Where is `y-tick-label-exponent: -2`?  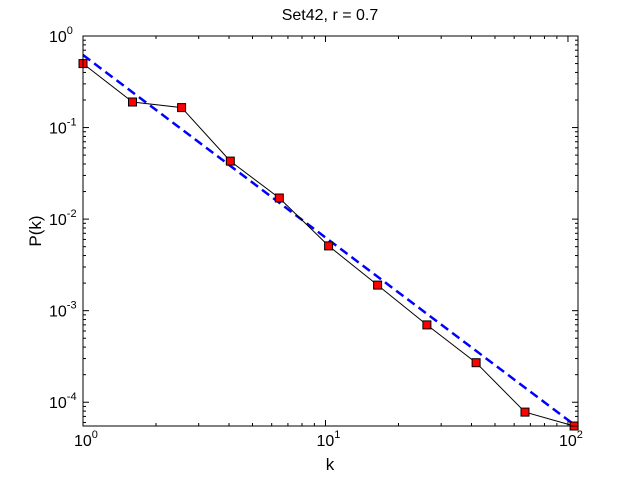
y-tick-label-exponent: -2 is located at coordinates (72, 214).